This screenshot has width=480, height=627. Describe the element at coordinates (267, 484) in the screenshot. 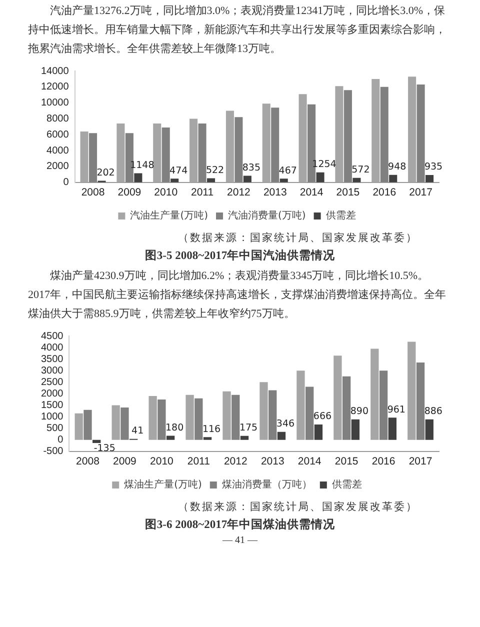

I see `legend-label: 煤油消费量（万吨）` at that location.